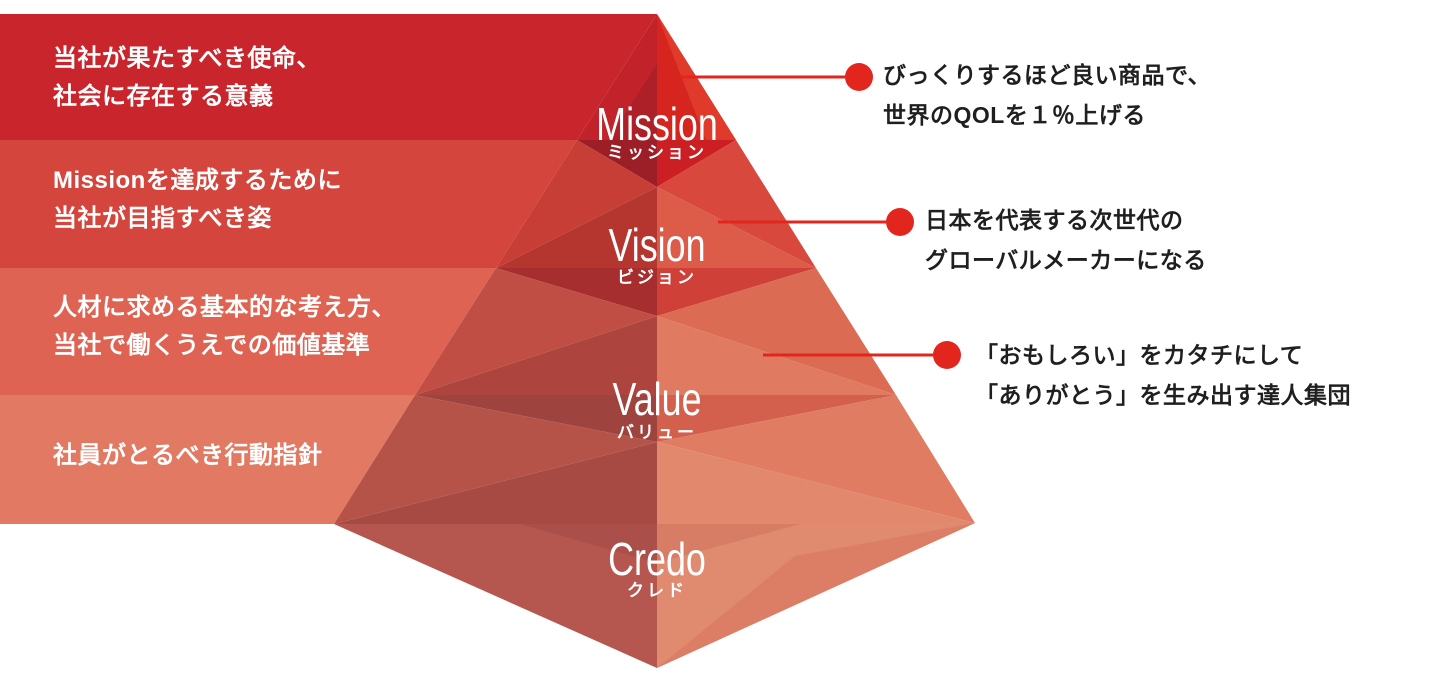 The width and height of the screenshot is (1440, 679). What do you see at coordinates (1066, 260) in the screenshot?
I see `annotation-line: グローバルメーカーになる` at bounding box center [1066, 260].